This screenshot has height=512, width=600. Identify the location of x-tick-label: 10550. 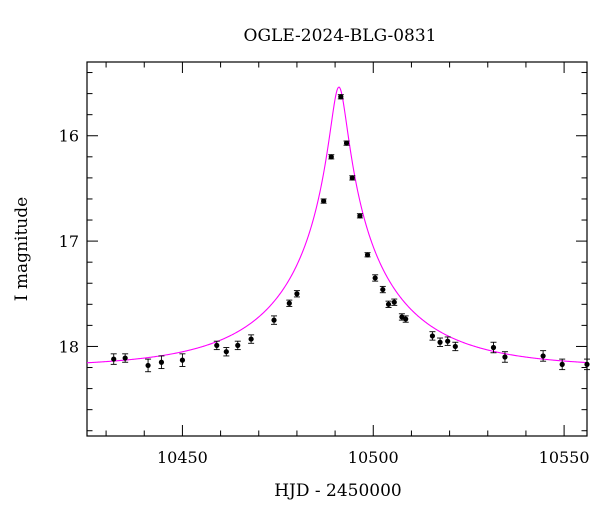
(564, 457).